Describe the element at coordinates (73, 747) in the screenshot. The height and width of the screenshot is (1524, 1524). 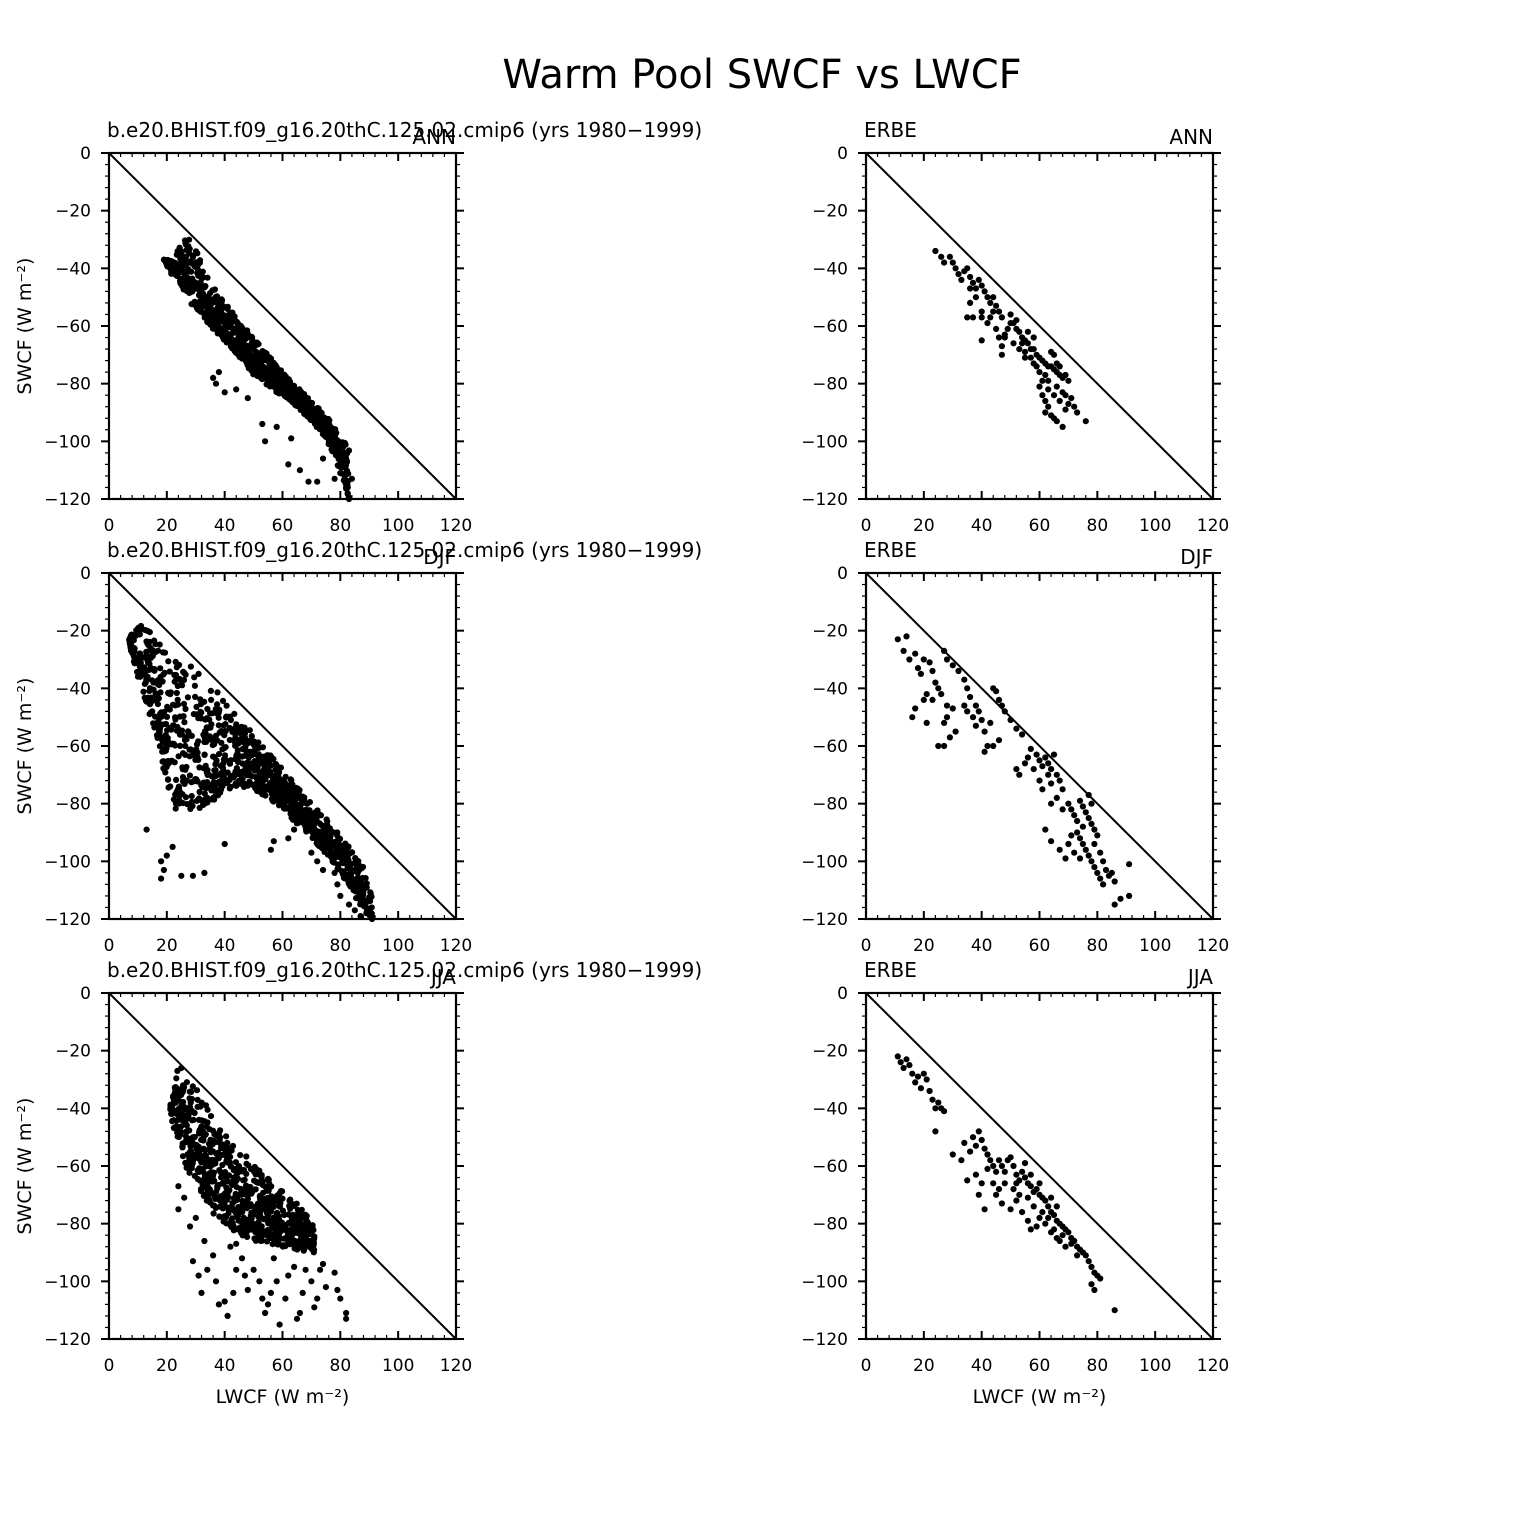
I see `y-tick-label: −60` at that location.